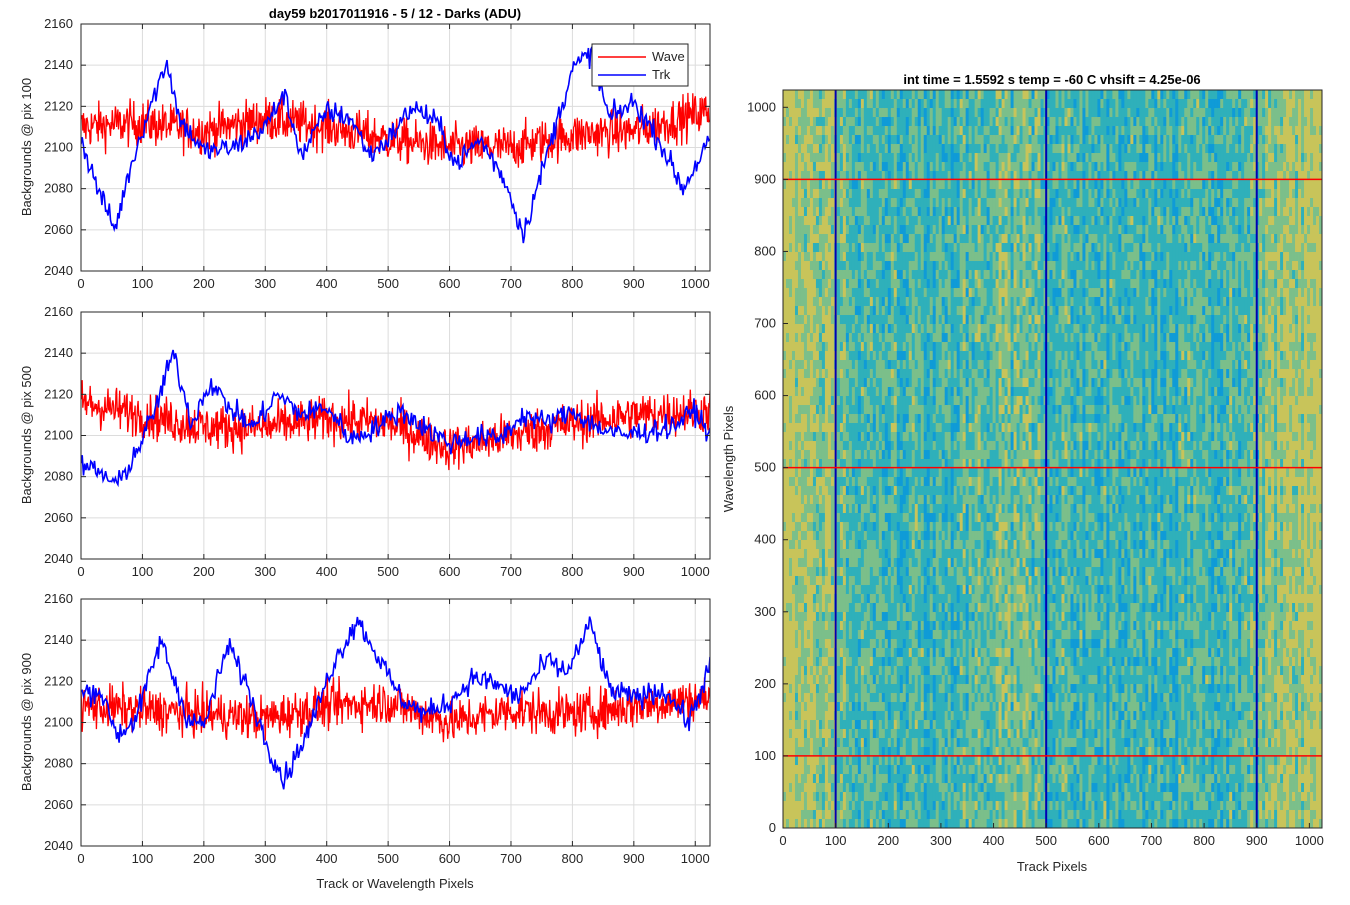  Describe the element at coordinates (58, 680) in the screenshot. I see `y-tick-label: 2120` at that location.